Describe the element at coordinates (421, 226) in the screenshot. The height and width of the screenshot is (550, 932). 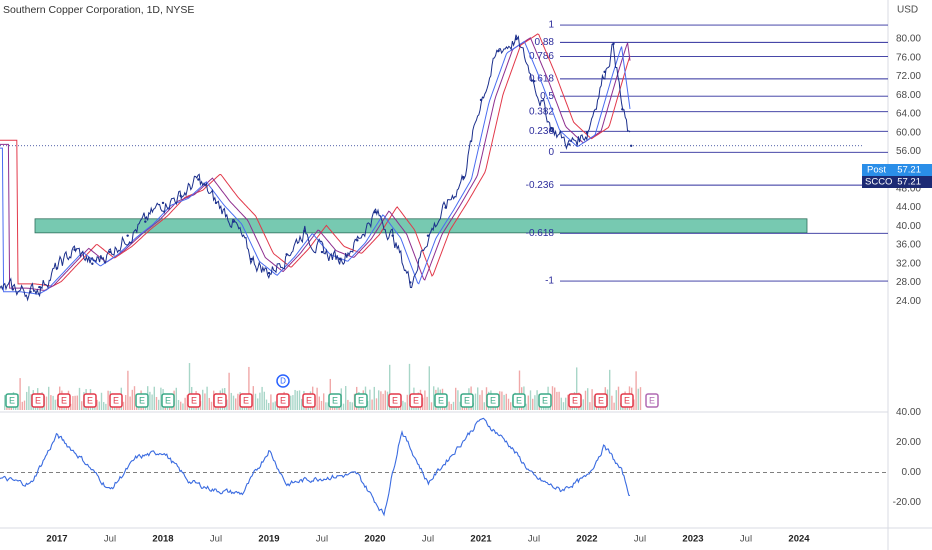
I see `support-zone` at that location.